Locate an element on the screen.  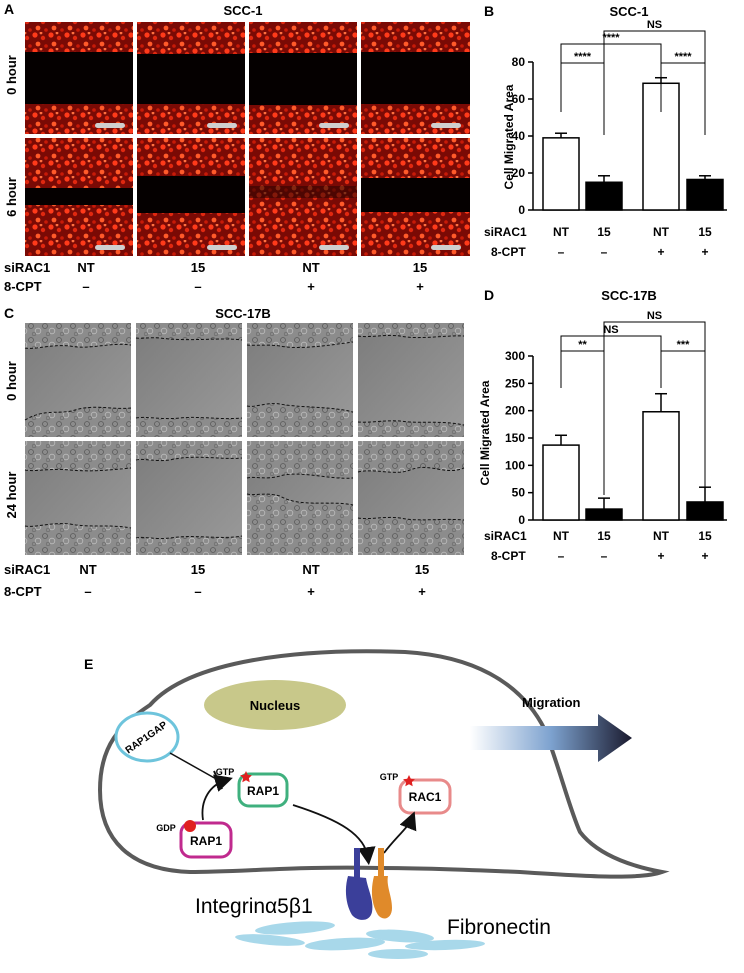
chart-b-category-1: 15 is located at coordinates (604, 232).